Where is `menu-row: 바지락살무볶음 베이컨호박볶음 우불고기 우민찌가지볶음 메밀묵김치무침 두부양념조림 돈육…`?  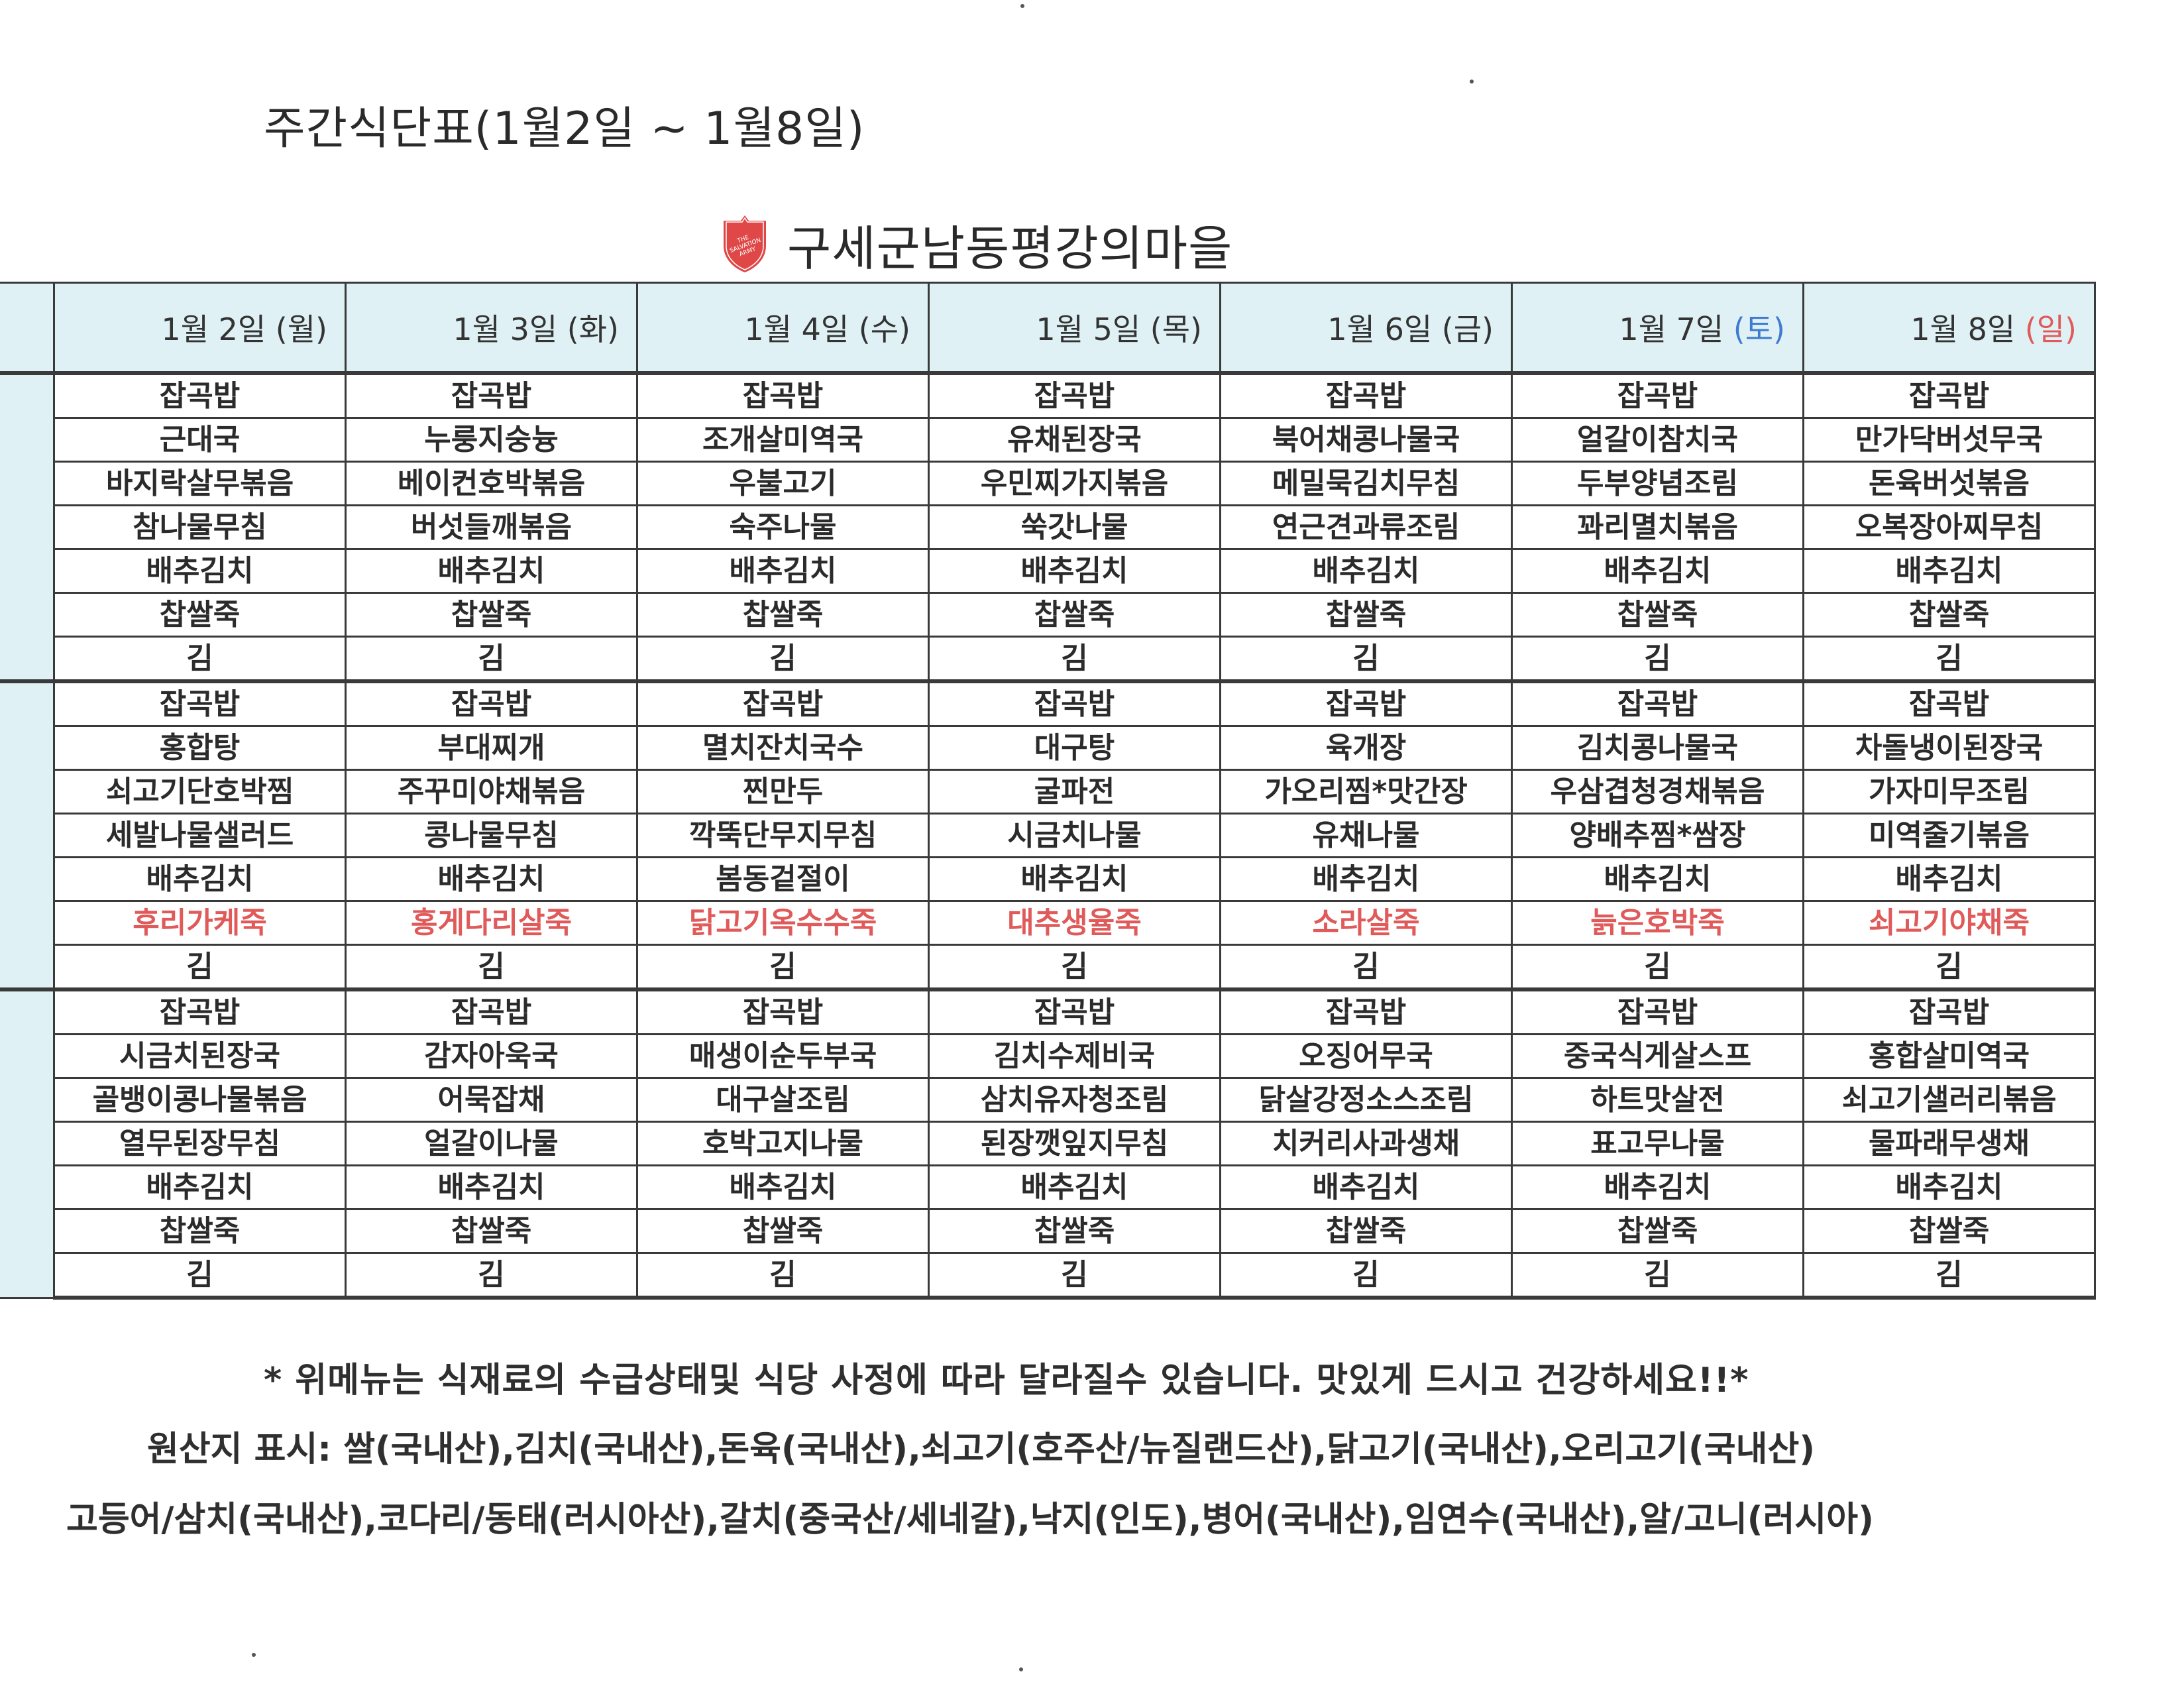 menu-row: 바지락살무볶음 베이컨호박볶음 우불고기 우민찌가지볶음 메밀묵김치무침 두부양념조림 돈육… is located at coordinates (1048, 483).